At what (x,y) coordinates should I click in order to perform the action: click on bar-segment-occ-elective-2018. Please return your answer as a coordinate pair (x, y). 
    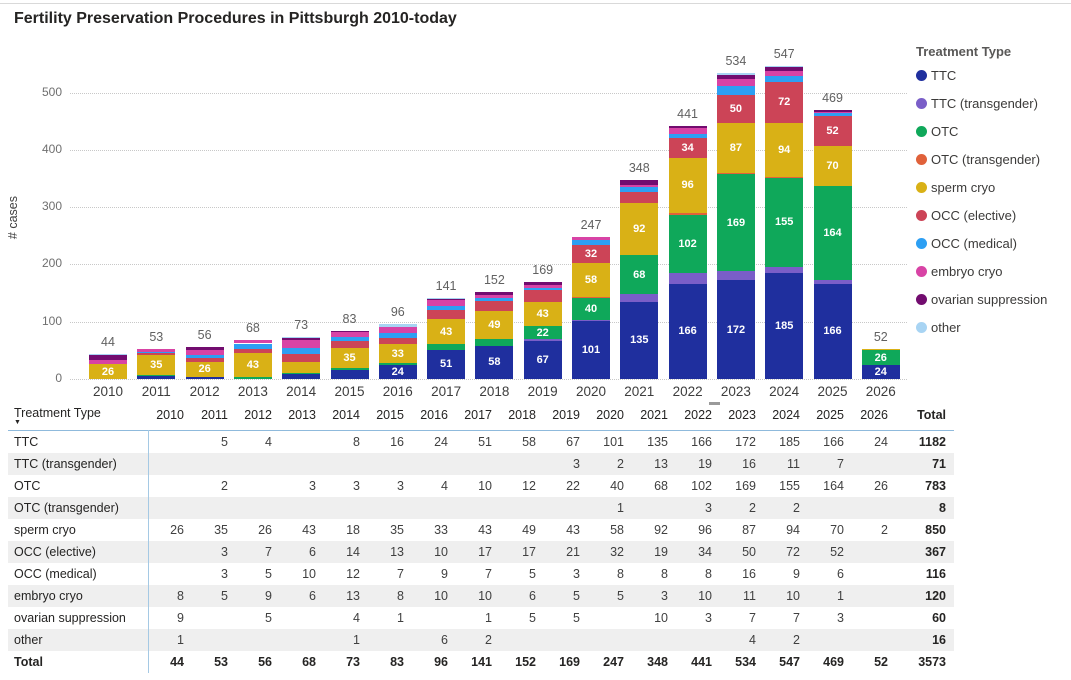
    Looking at the image, I should click on (494, 306).